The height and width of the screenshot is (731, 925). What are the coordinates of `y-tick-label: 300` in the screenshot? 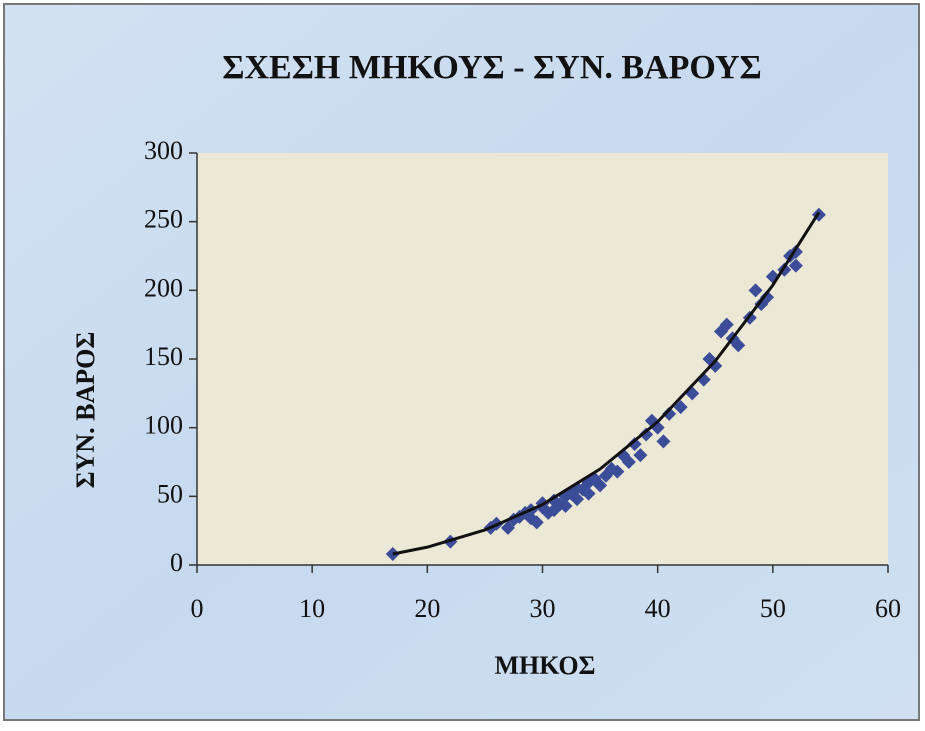 It's located at (163, 150).